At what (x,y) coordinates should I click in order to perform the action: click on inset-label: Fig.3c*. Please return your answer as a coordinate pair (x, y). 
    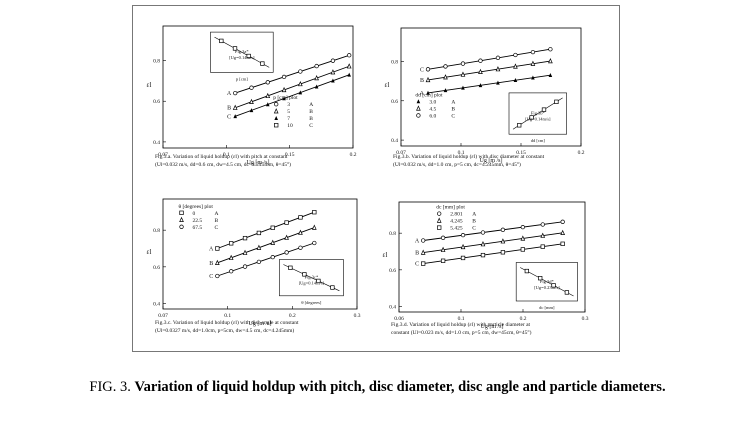
    Looking at the image, I should click on (312, 277).